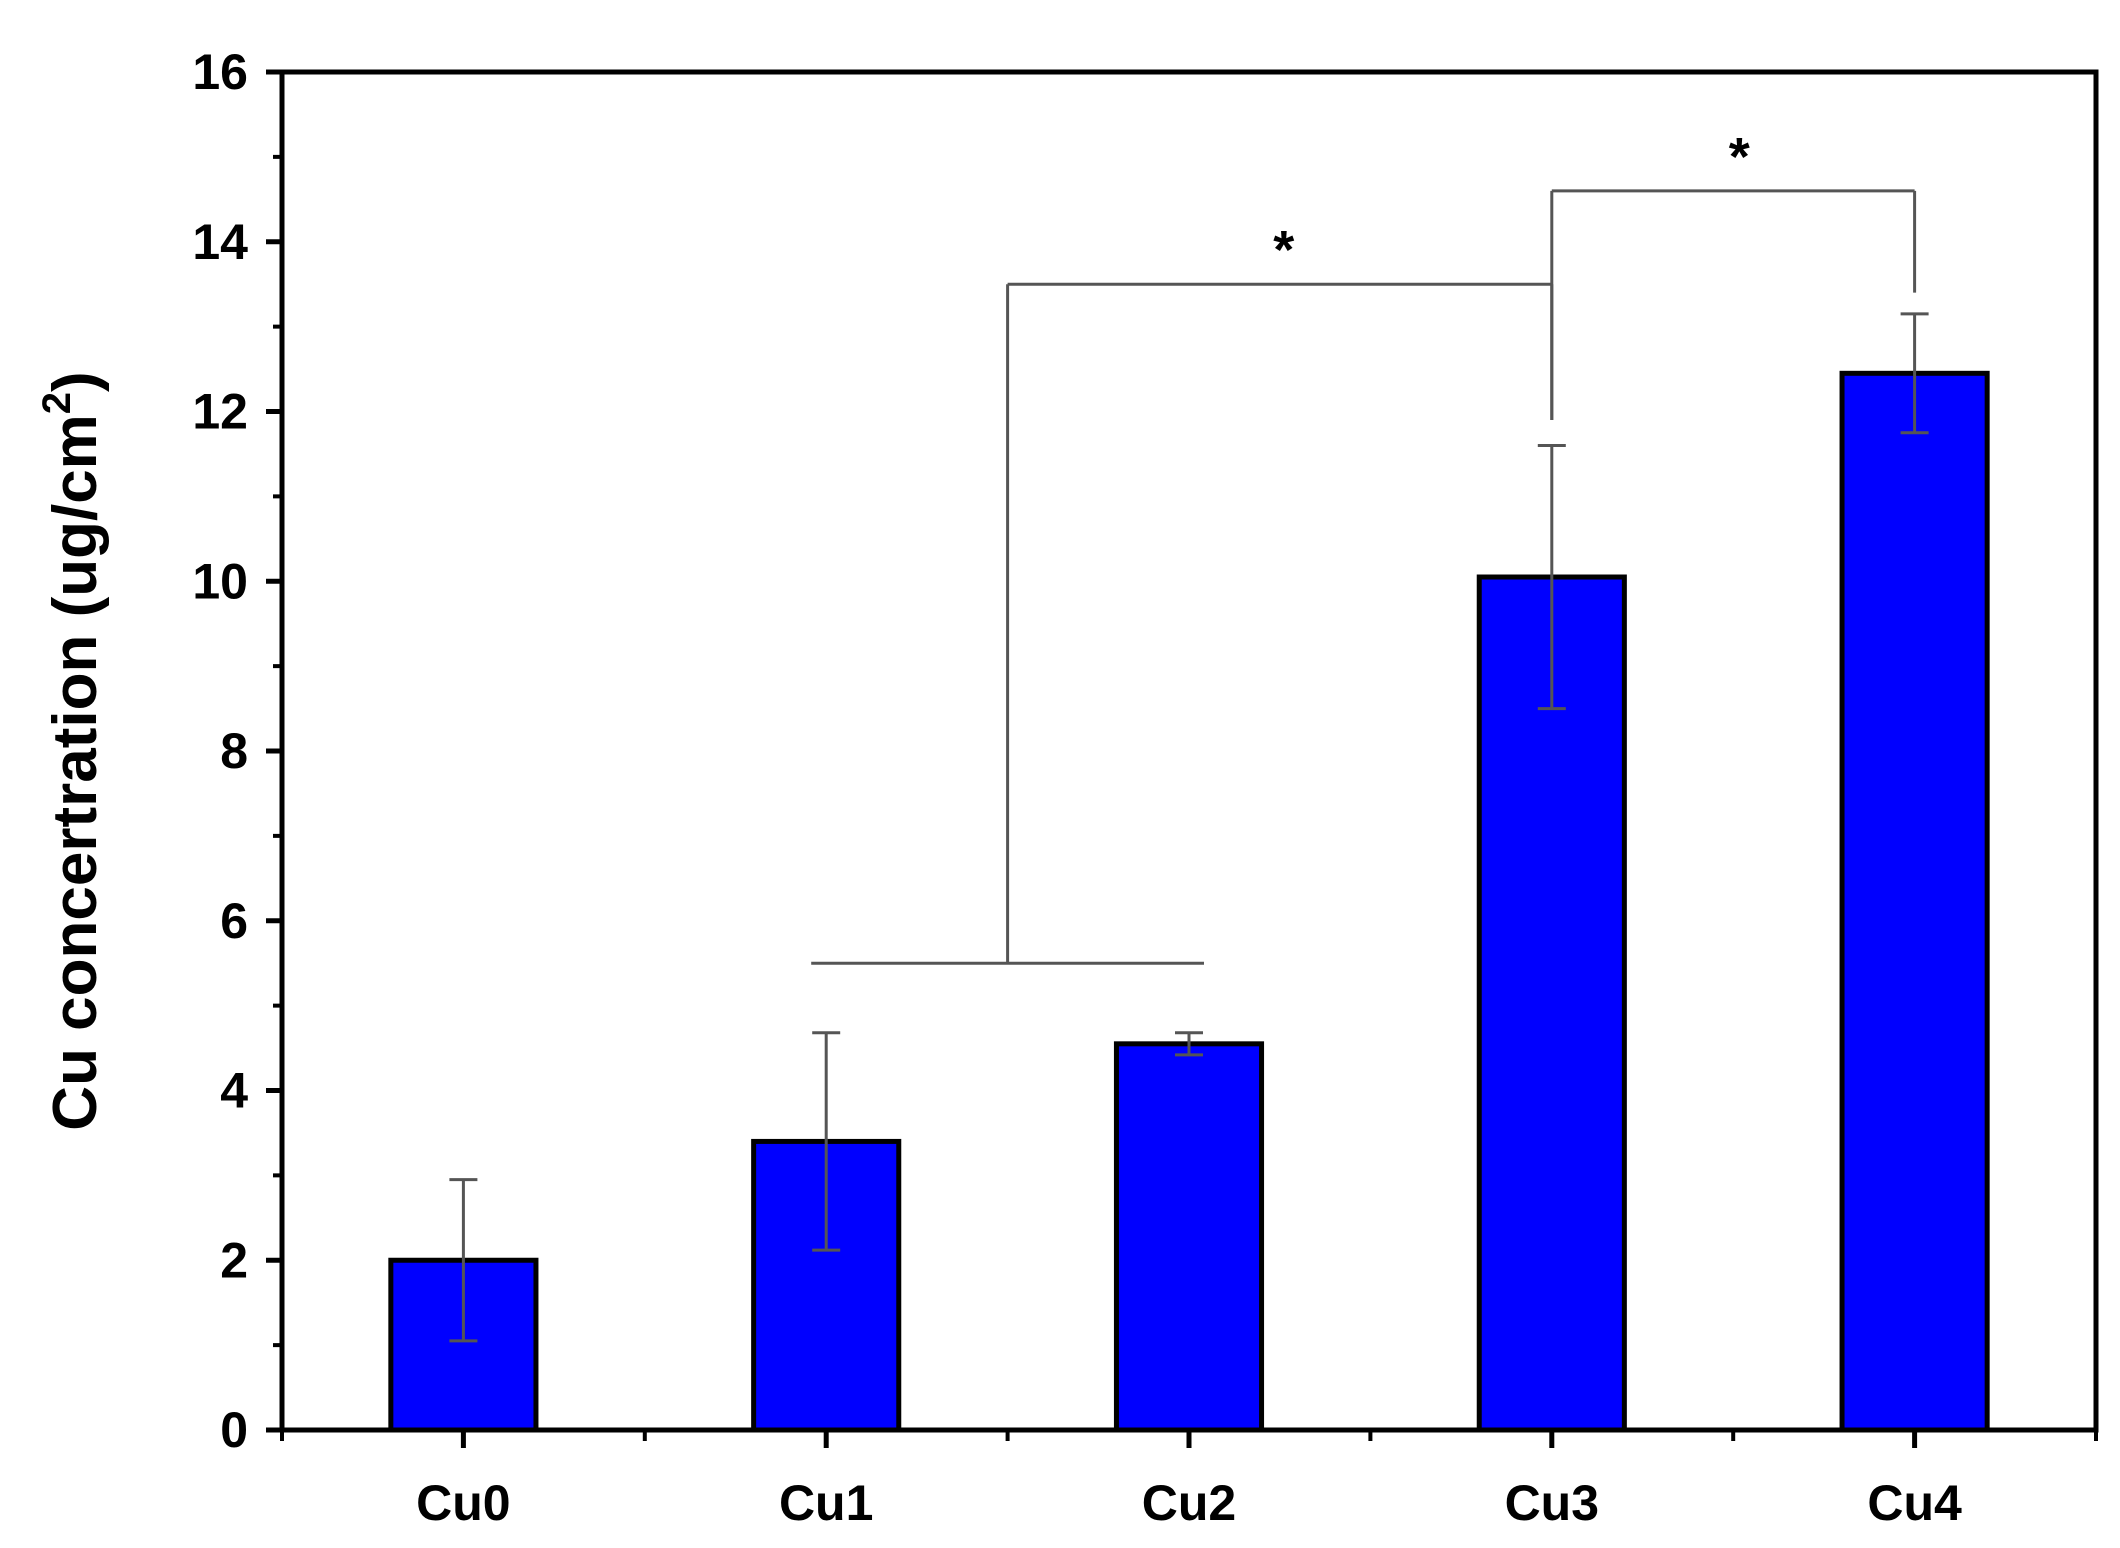 The image size is (2120, 1548). Describe the element at coordinates (75, 772) in the screenshot. I see `y-axis-title-main: Cu concertration (ug/cm` at that location.